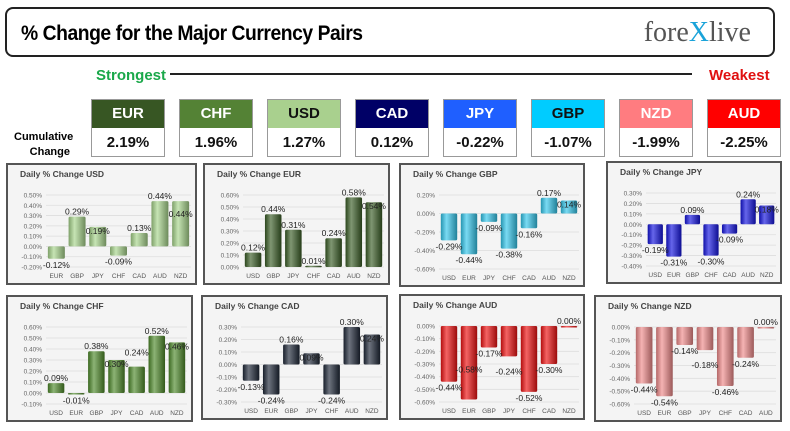  Describe the element at coordinates (354, 276) in the screenshot. I see `x-tick-label: AUD` at that location.